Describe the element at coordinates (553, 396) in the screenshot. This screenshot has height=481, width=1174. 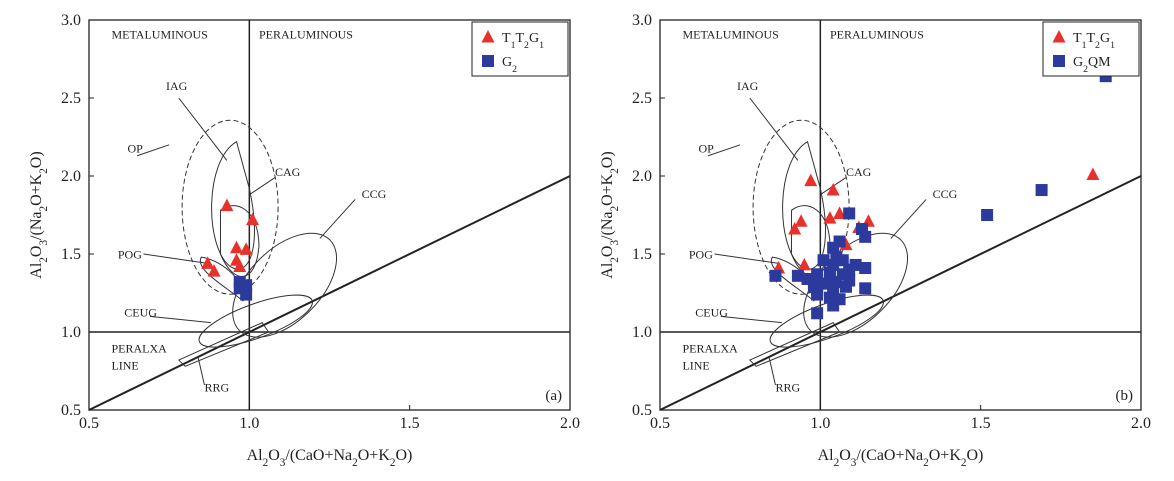
I see `panel-label: (a)` at that location.